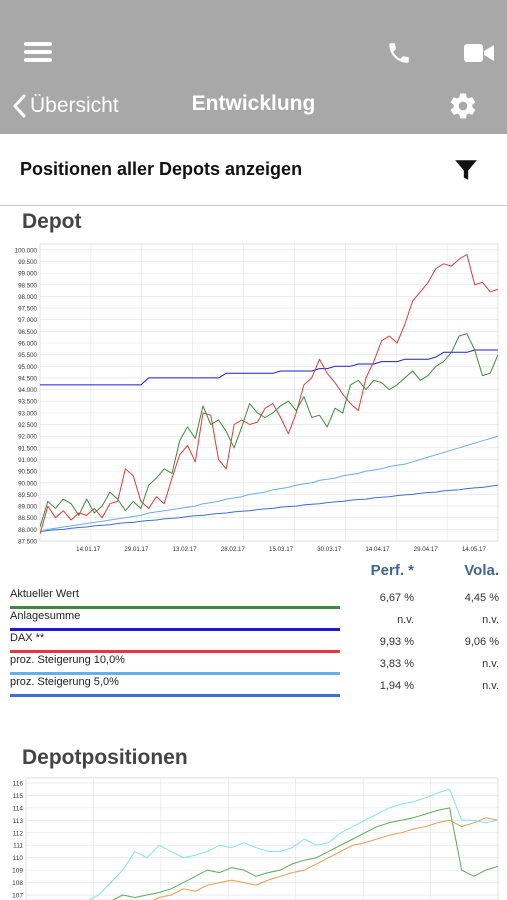 This screenshot has width=507, height=900. Describe the element at coordinates (27, 367) in the screenshot. I see `y-tick-label: 95.000` at that location.